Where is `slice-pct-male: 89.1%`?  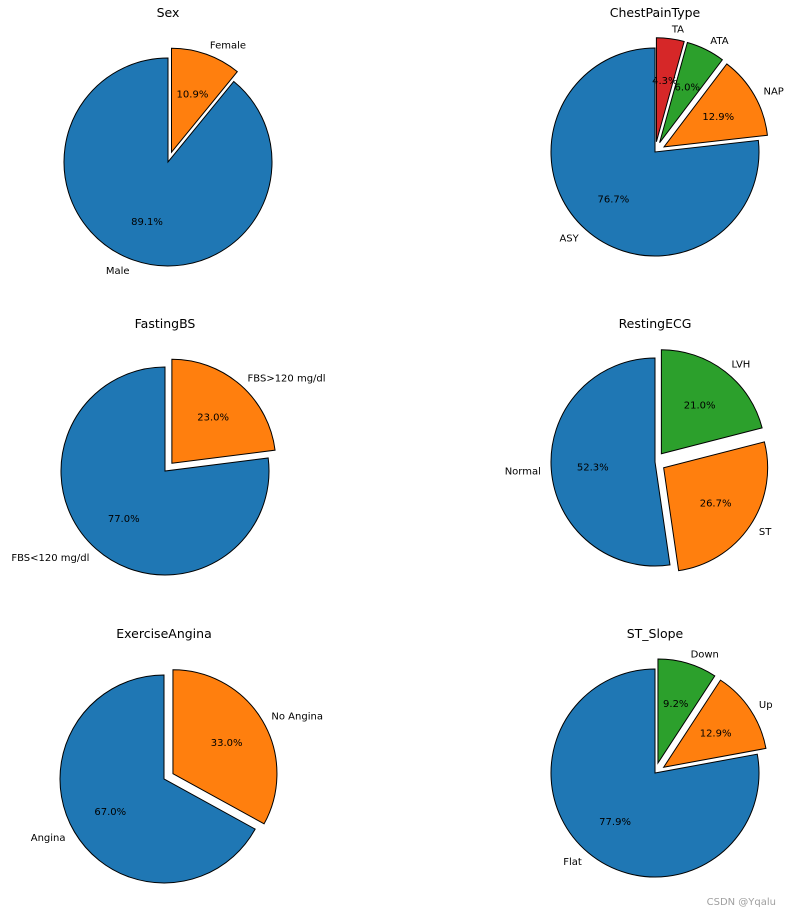 slice-pct-male: 89.1% is located at coordinates (147, 222).